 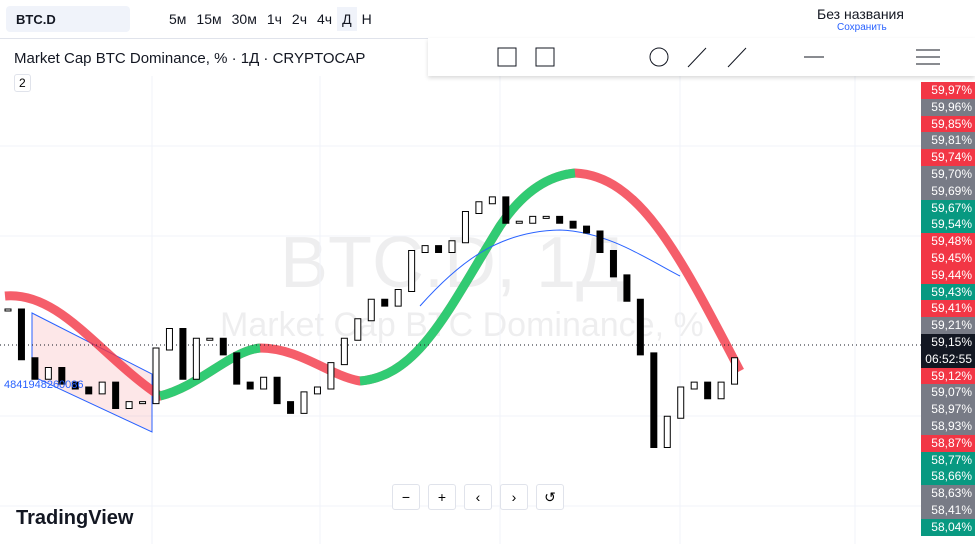 I want to click on price-label: 58,93%, so click(x=948, y=426).